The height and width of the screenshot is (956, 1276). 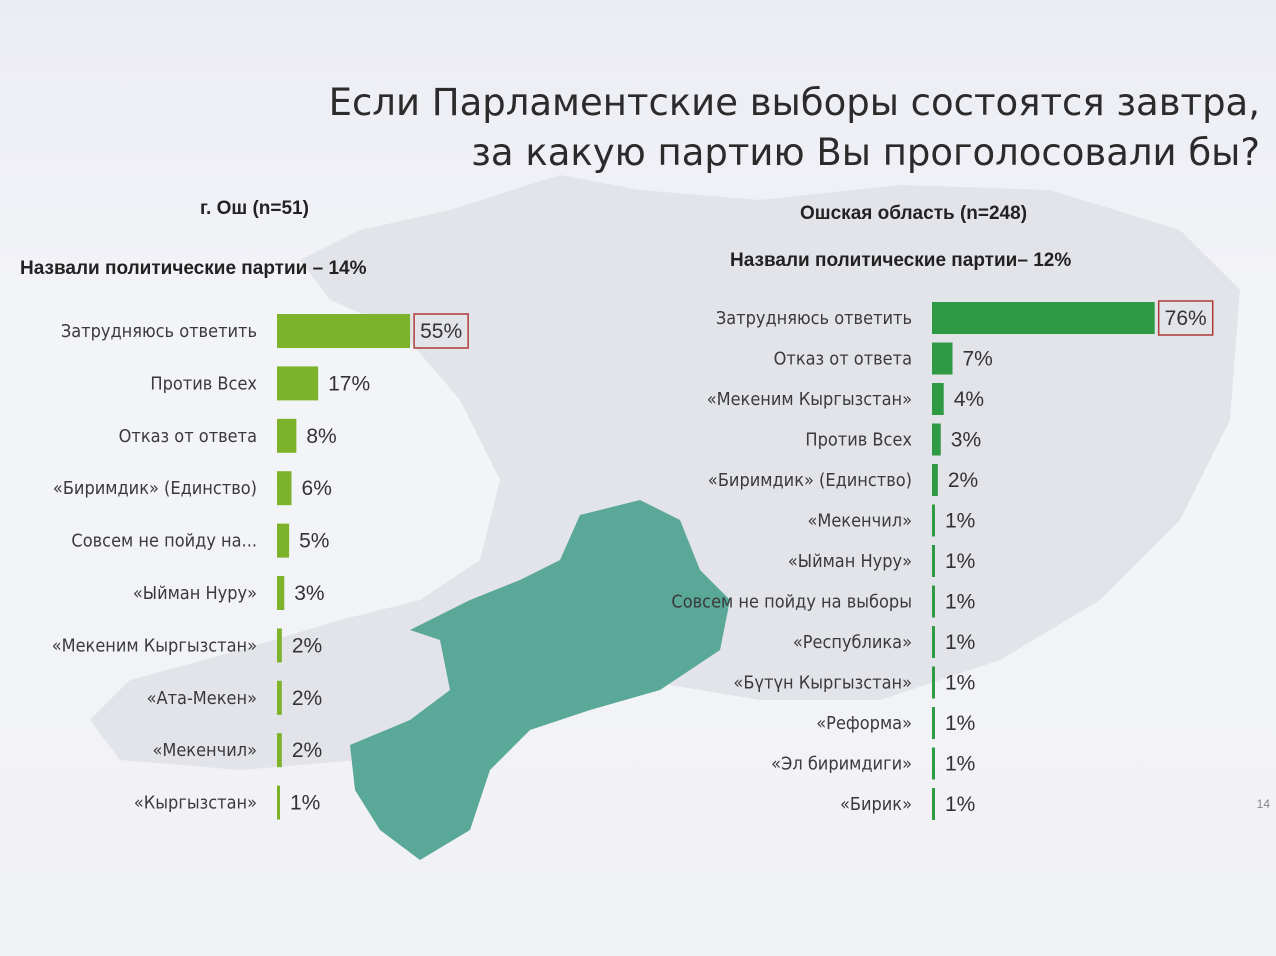 I want to click on right-category-label-3: Против Всех, so click(x=858, y=440).